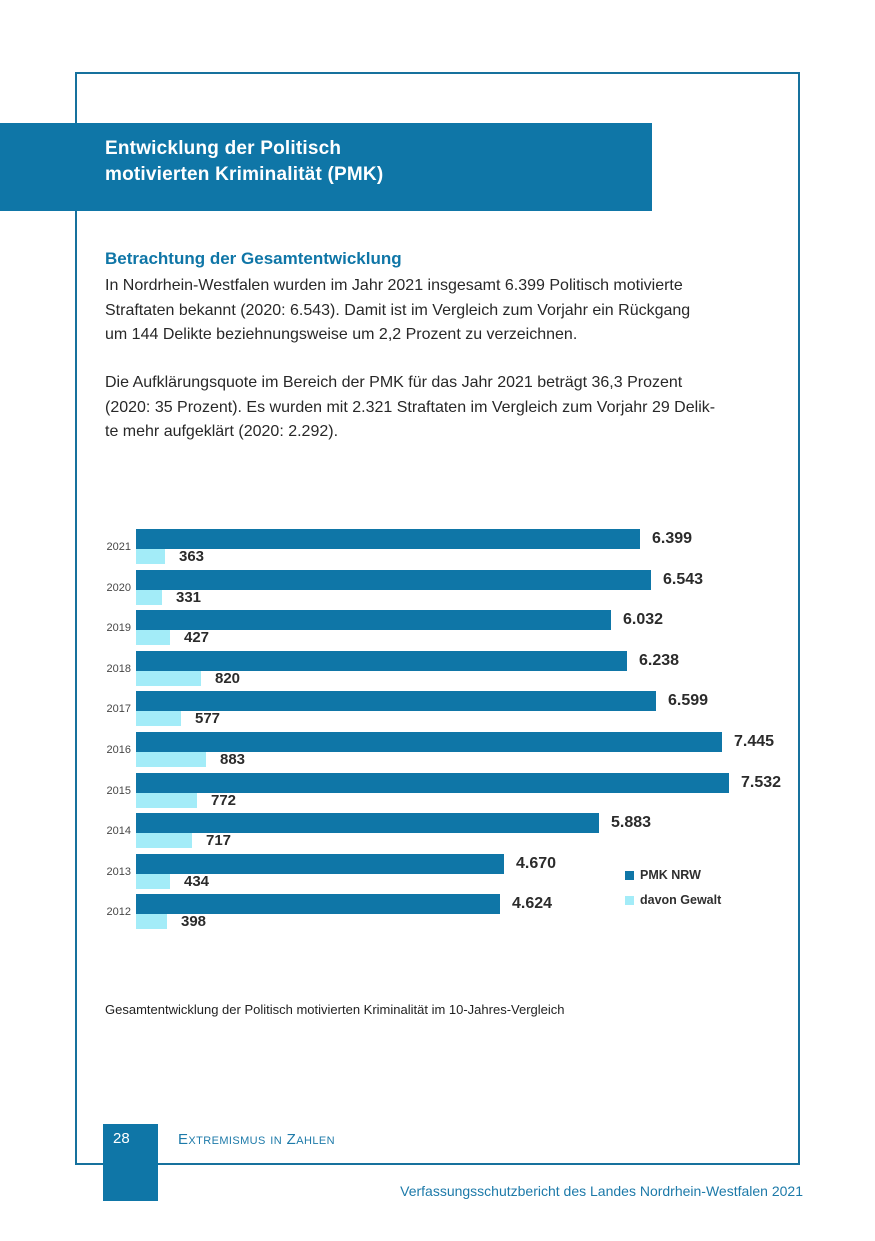 The width and height of the screenshot is (875, 1241). I want to click on chart-row-2016: 2016 7.445 883, so click(437, 752).